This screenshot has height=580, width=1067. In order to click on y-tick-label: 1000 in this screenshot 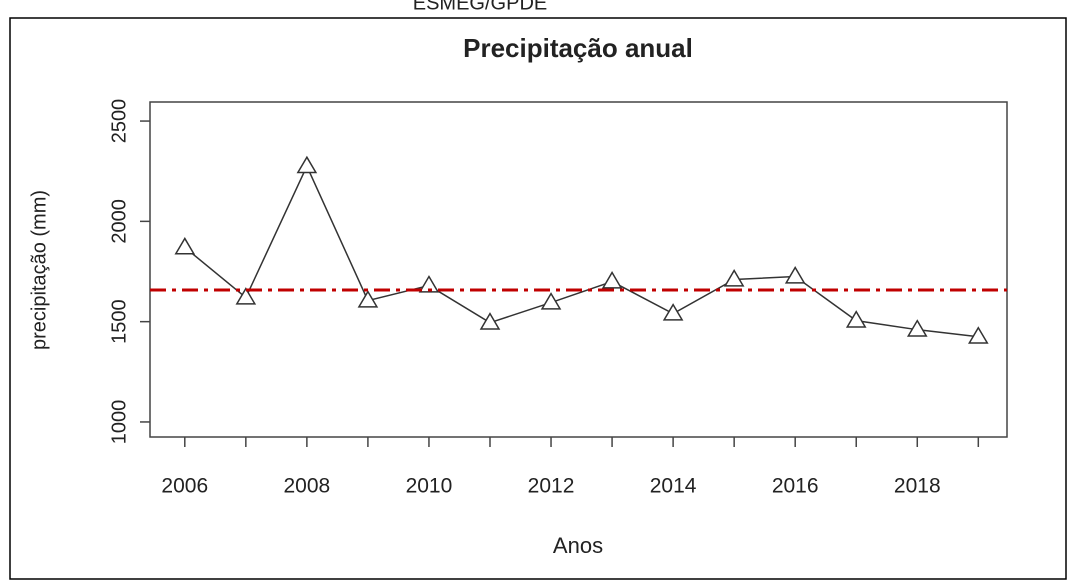, I will do `click(119, 422)`.